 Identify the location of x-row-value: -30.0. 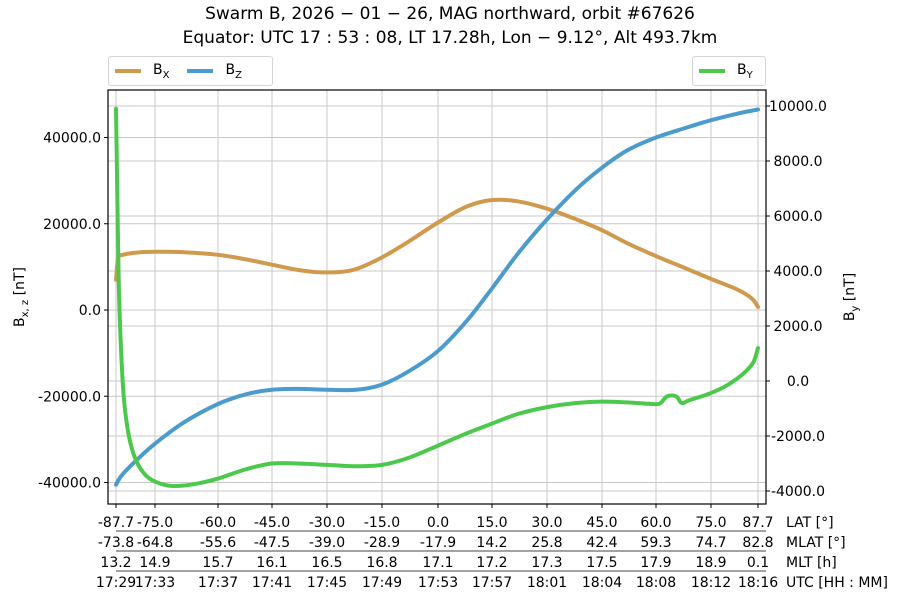
(327, 523).